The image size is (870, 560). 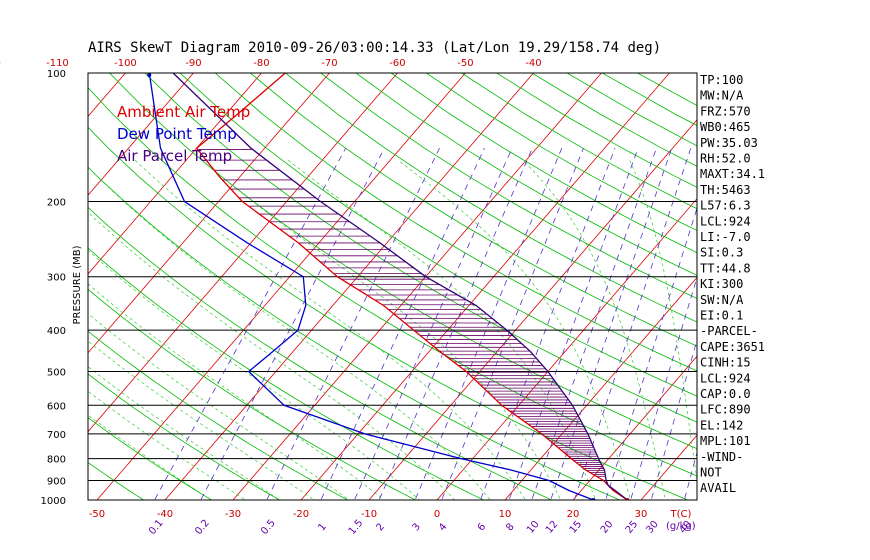 I want to click on index-label: FRZ:570, so click(x=725, y=111).